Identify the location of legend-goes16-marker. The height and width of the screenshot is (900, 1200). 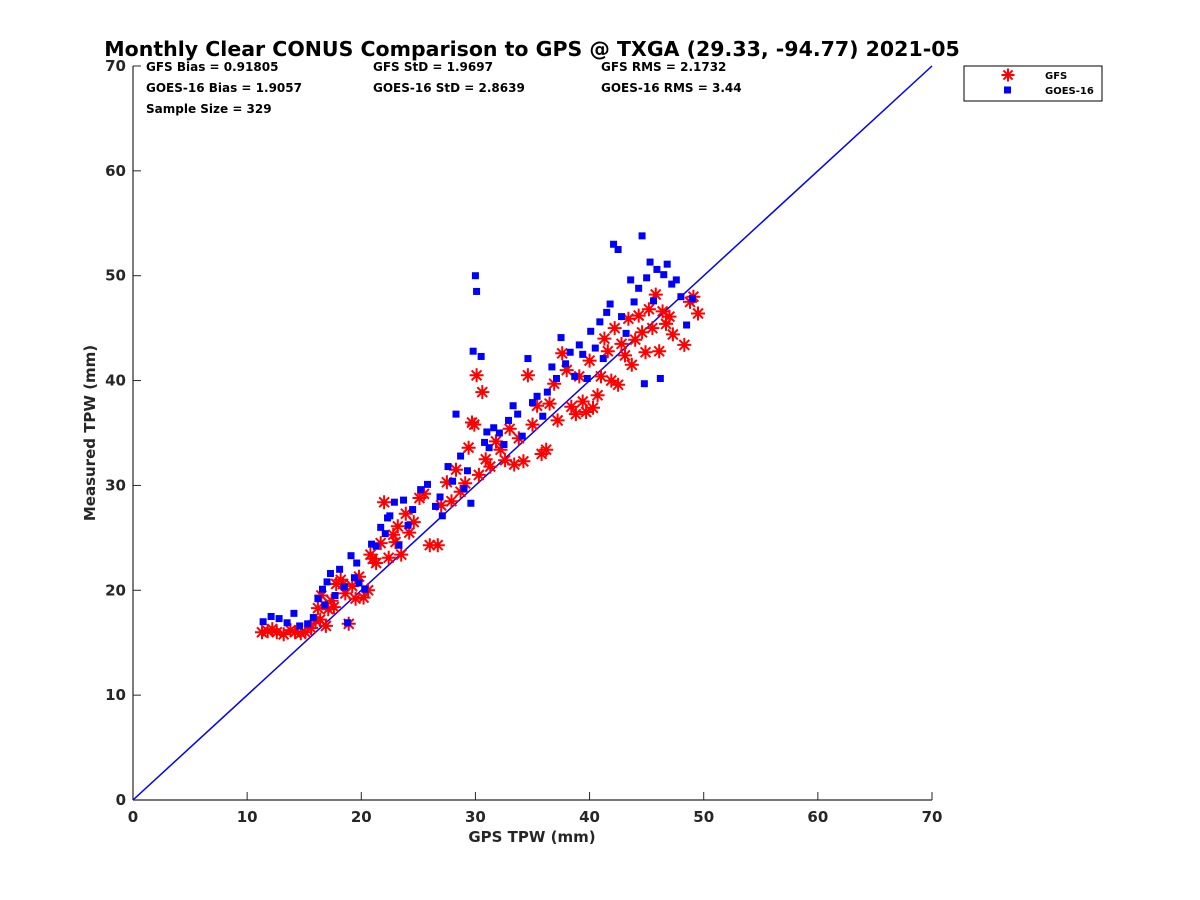
(1007, 90).